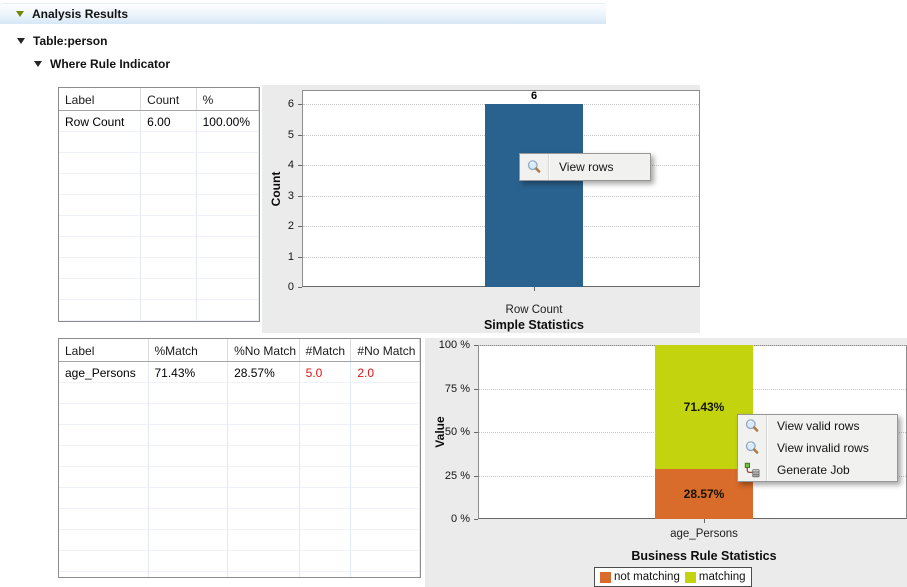 This screenshot has height=587, width=907. What do you see at coordinates (159, 121) in the screenshot?
I see `table-row: Row Count 6.00 100.00%` at bounding box center [159, 121].